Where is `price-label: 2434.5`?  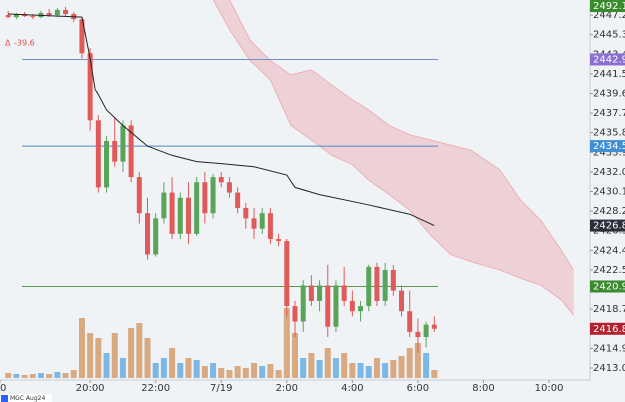
price-label: 2434.5 is located at coordinates (609, 146).